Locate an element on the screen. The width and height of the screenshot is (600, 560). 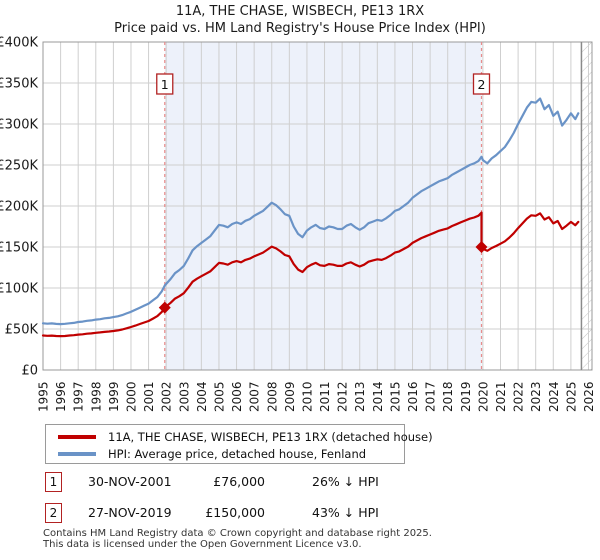
x-tick-label: 1999 is located at coordinates (114, 396).